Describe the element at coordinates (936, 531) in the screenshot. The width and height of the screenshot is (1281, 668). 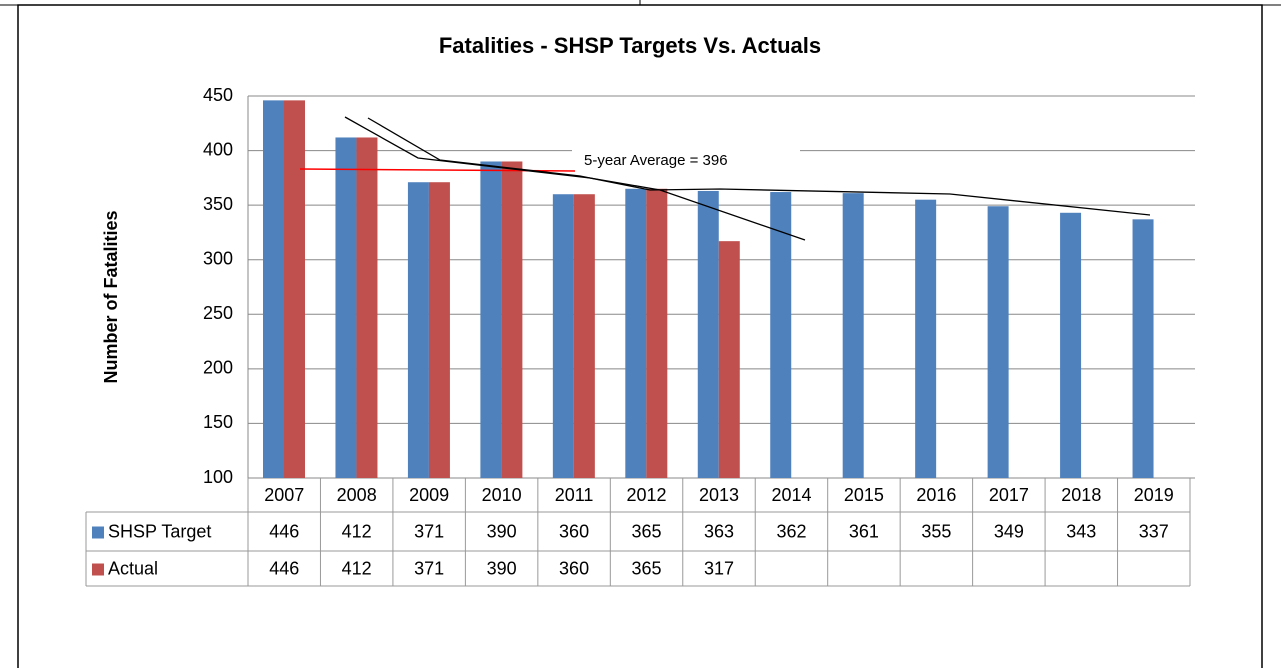
I see `table-value: 355` at that location.